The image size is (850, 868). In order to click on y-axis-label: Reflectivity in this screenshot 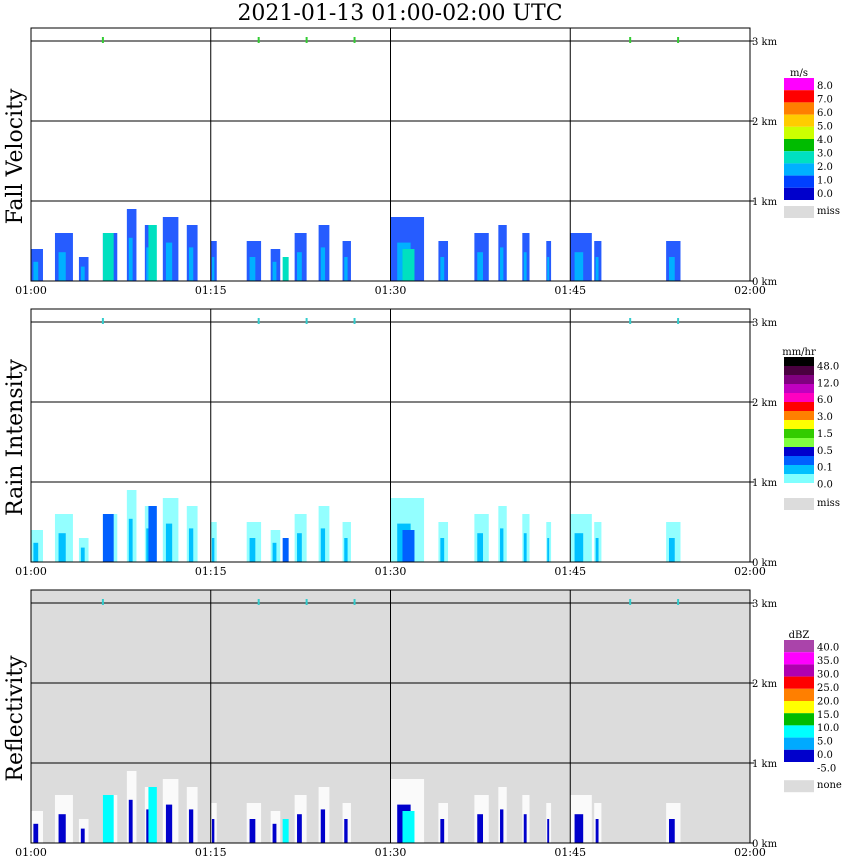, I will do `click(15, 718)`.